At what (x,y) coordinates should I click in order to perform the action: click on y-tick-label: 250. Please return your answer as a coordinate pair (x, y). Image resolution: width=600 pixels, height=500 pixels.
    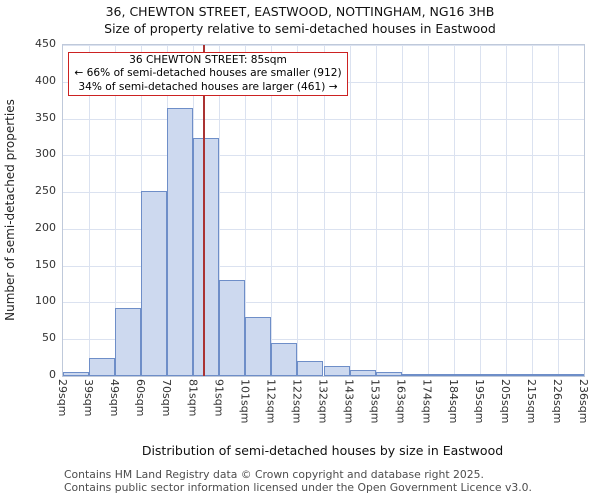
    Looking at the image, I should click on (45, 191).